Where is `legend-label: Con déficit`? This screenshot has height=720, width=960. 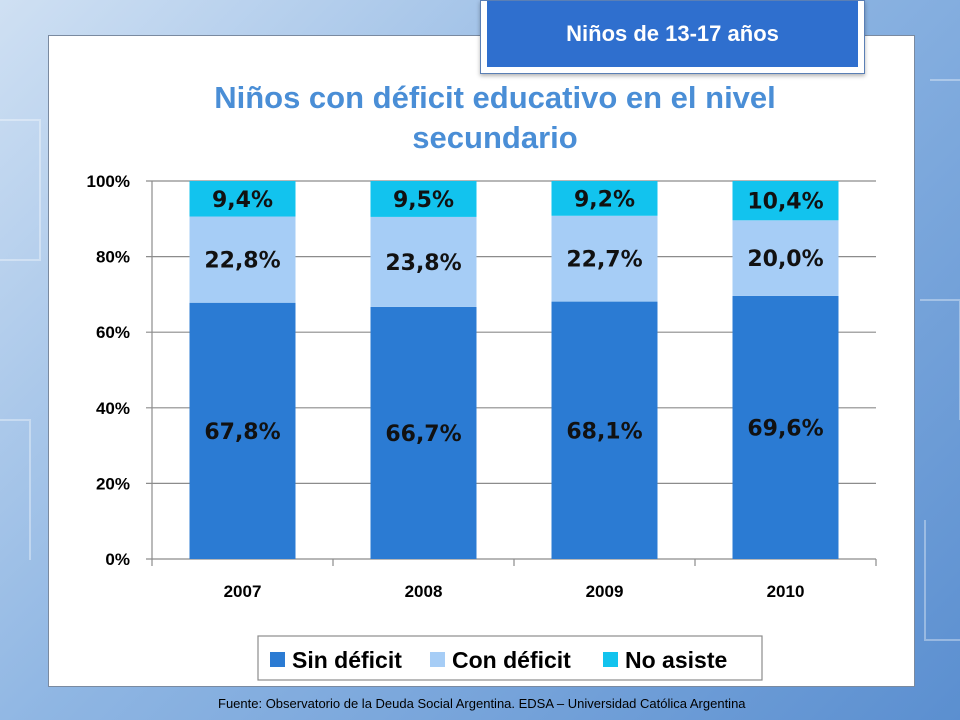
legend-label: Con déficit is located at coordinates (511, 660).